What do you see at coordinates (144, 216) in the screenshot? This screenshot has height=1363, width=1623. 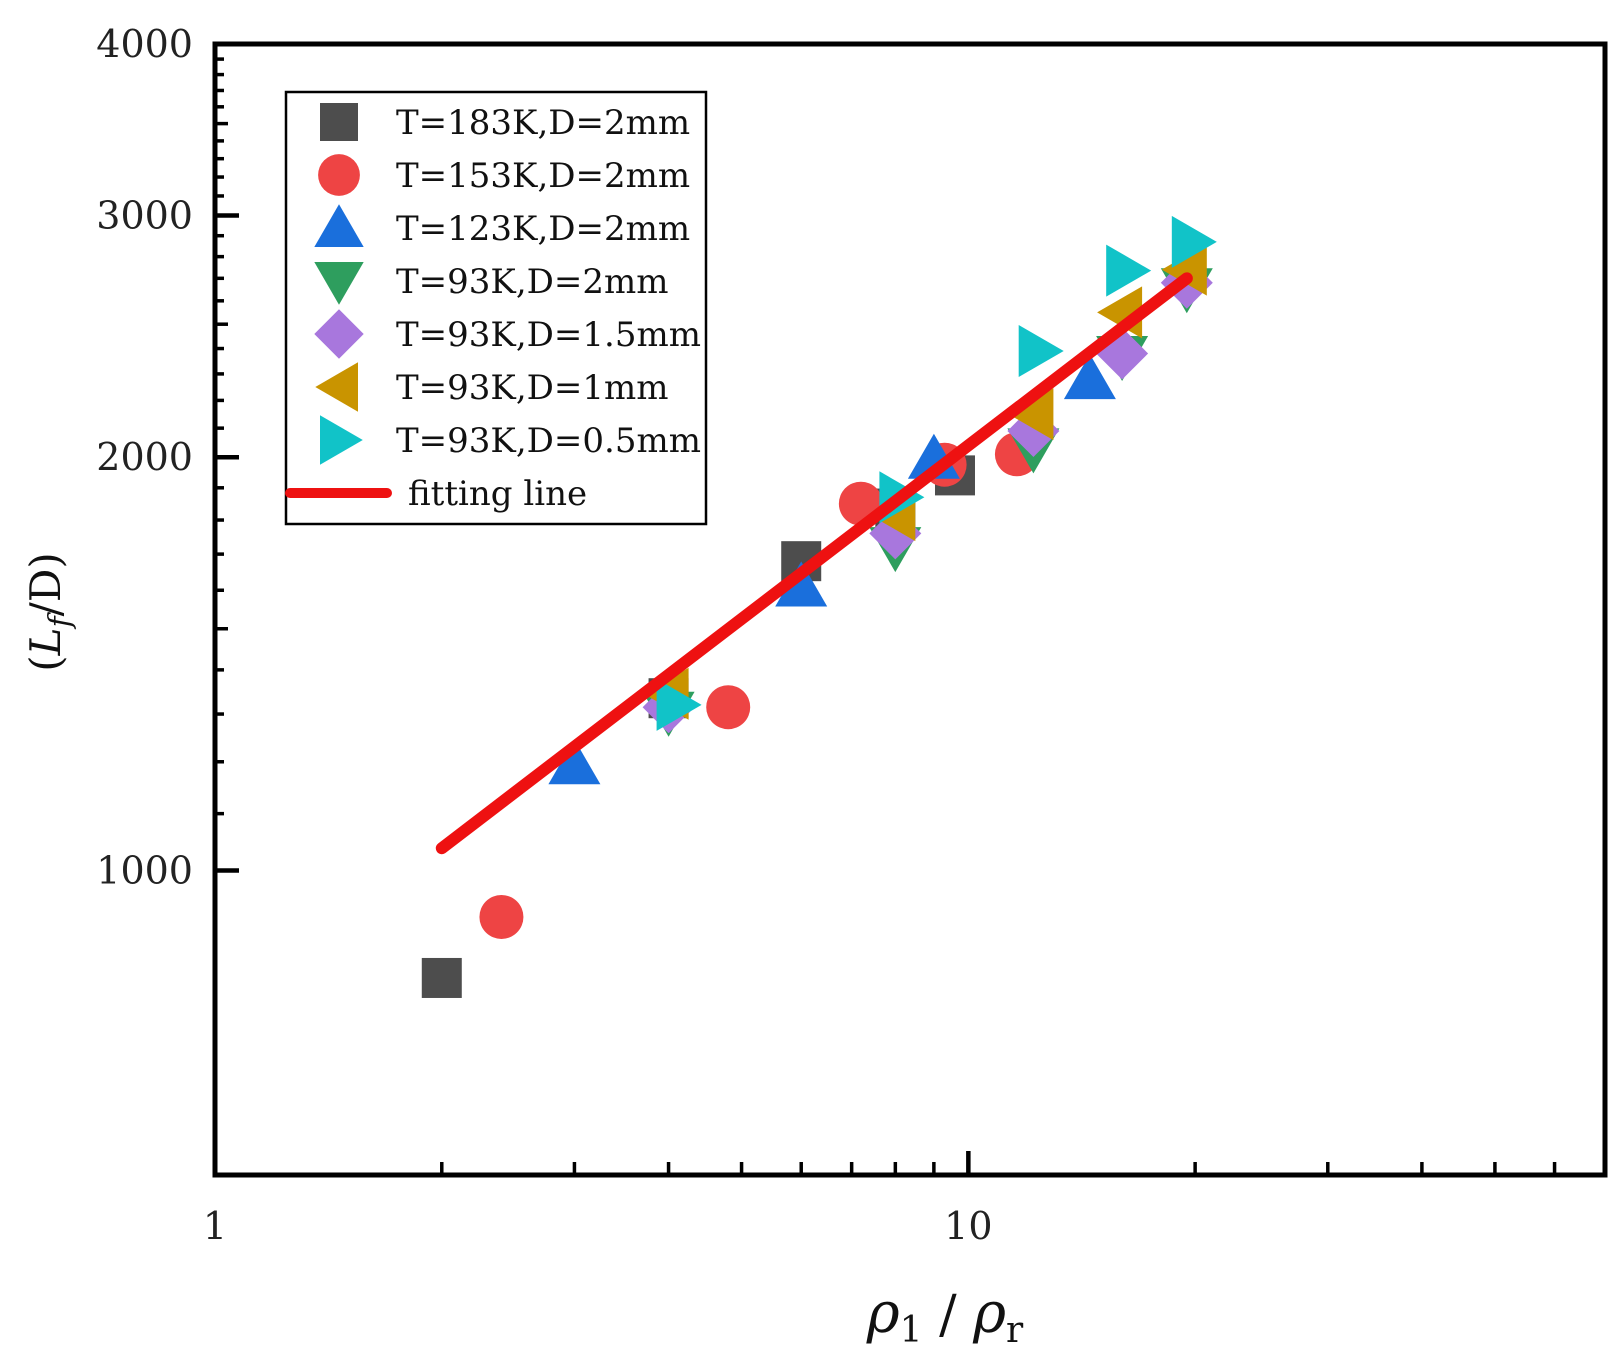 I see `y-tick-label: 3000` at bounding box center [144, 216].